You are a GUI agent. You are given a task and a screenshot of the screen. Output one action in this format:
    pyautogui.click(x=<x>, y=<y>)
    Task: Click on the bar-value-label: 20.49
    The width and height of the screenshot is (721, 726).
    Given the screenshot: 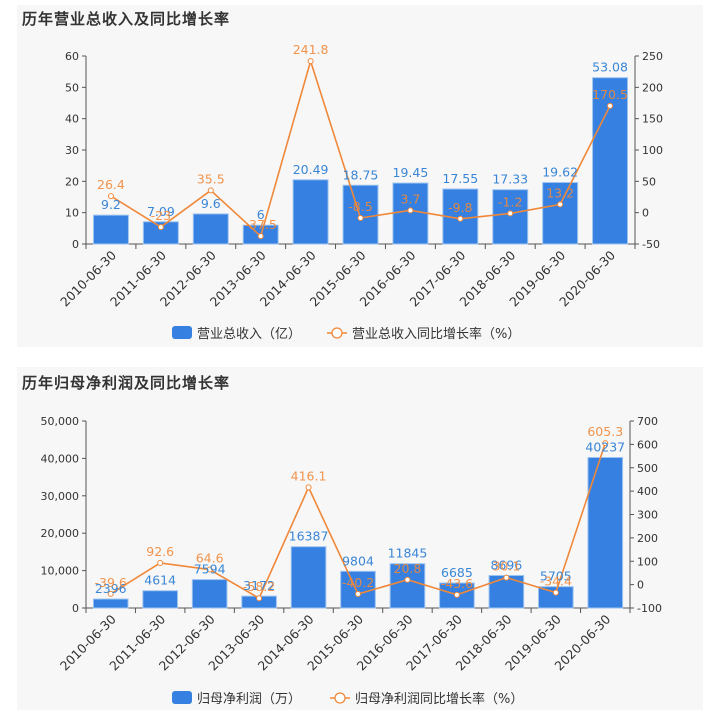 What is the action you would take?
    pyautogui.click(x=311, y=169)
    